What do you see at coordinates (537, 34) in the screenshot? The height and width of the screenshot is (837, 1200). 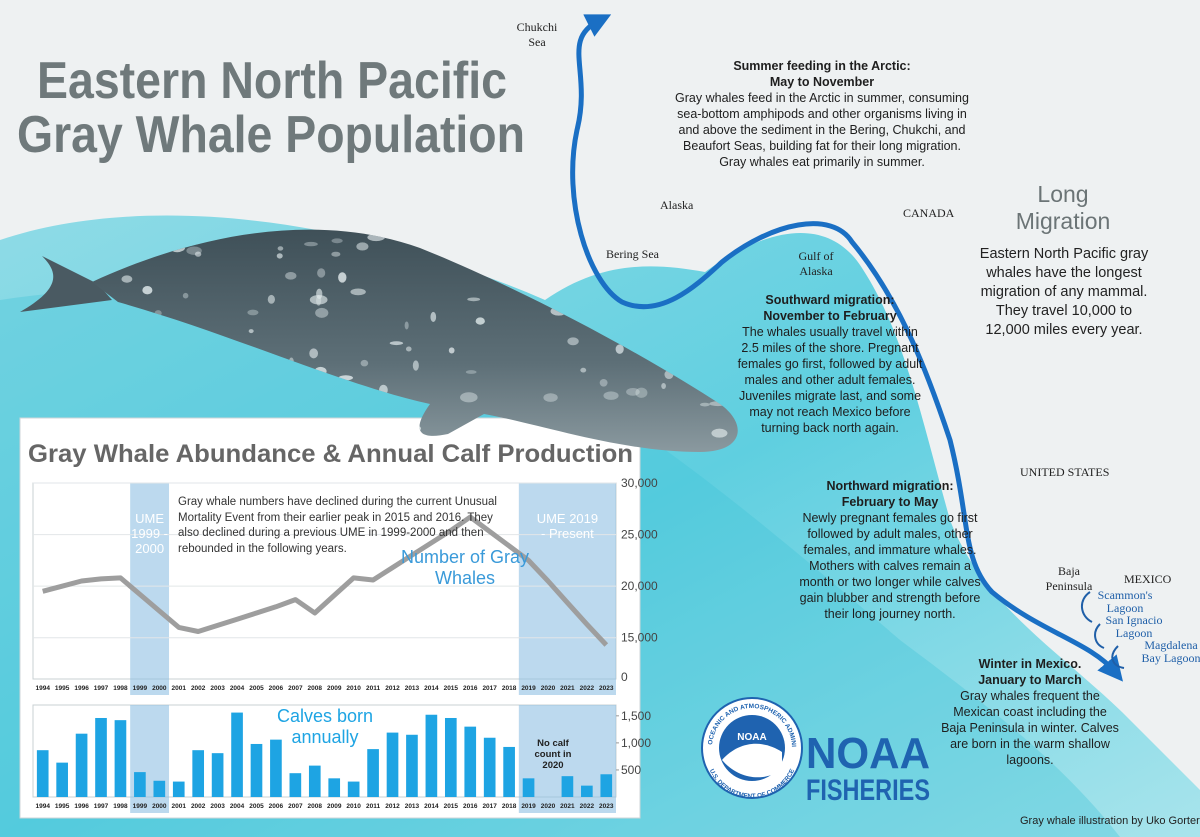 I see `map-label: Chukchi Sea` at bounding box center [537, 34].